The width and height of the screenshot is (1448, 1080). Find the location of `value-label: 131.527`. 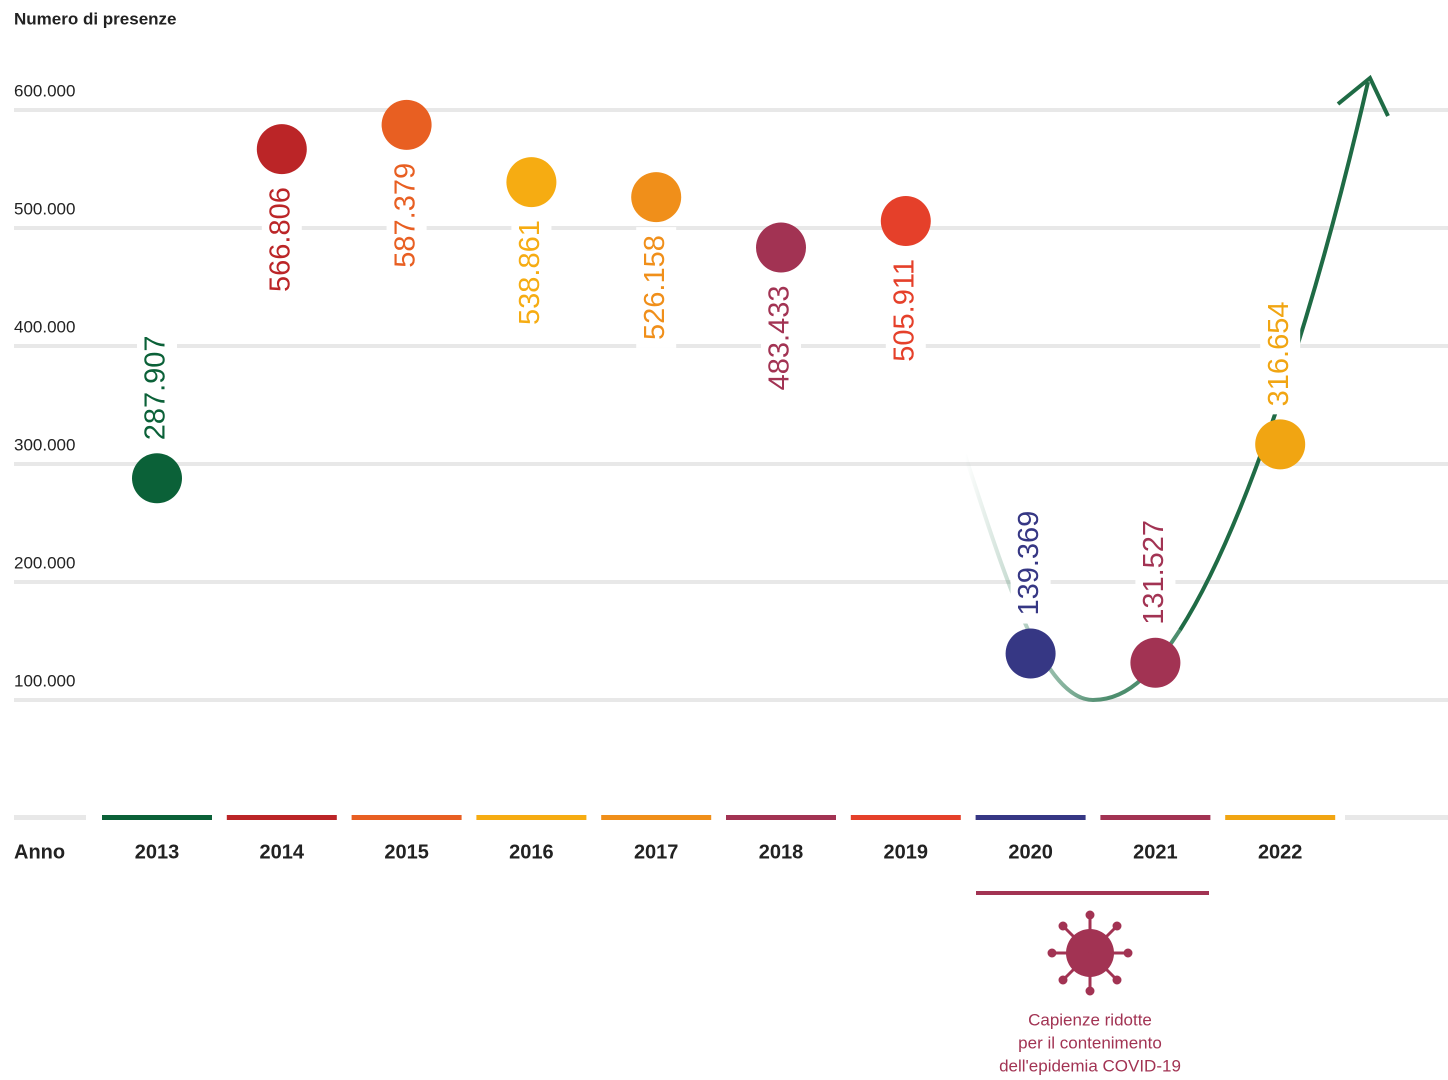

value-label: 131.527 is located at coordinates (1154, 572).